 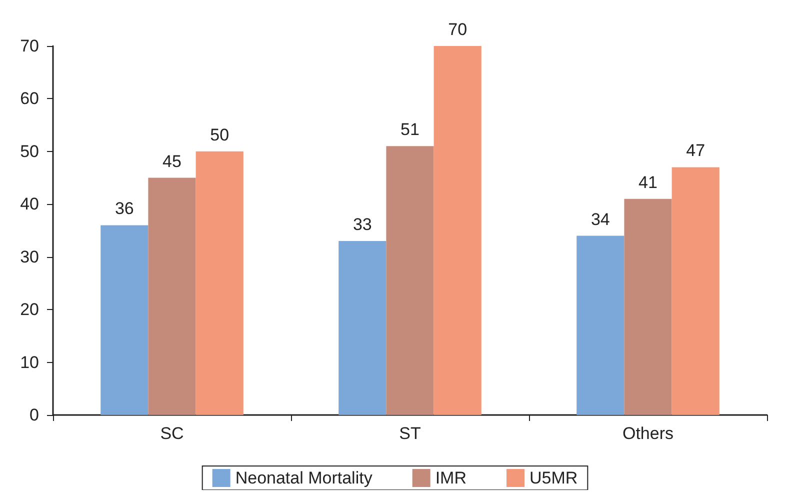 I want to click on legend-label: IMR, so click(x=451, y=478).